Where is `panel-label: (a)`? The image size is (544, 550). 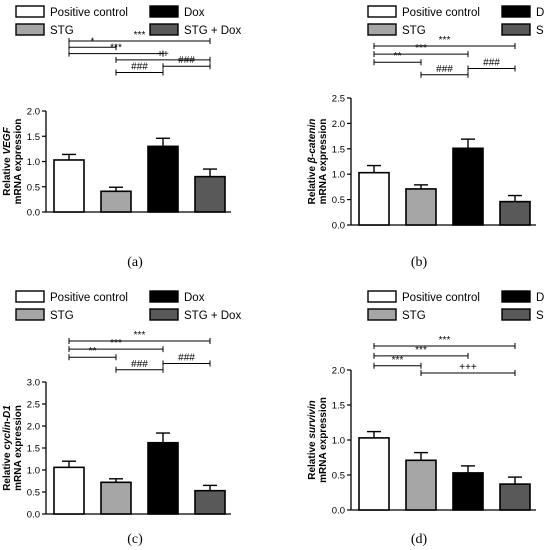
panel-label: (a) is located at coordinates (135, 262).